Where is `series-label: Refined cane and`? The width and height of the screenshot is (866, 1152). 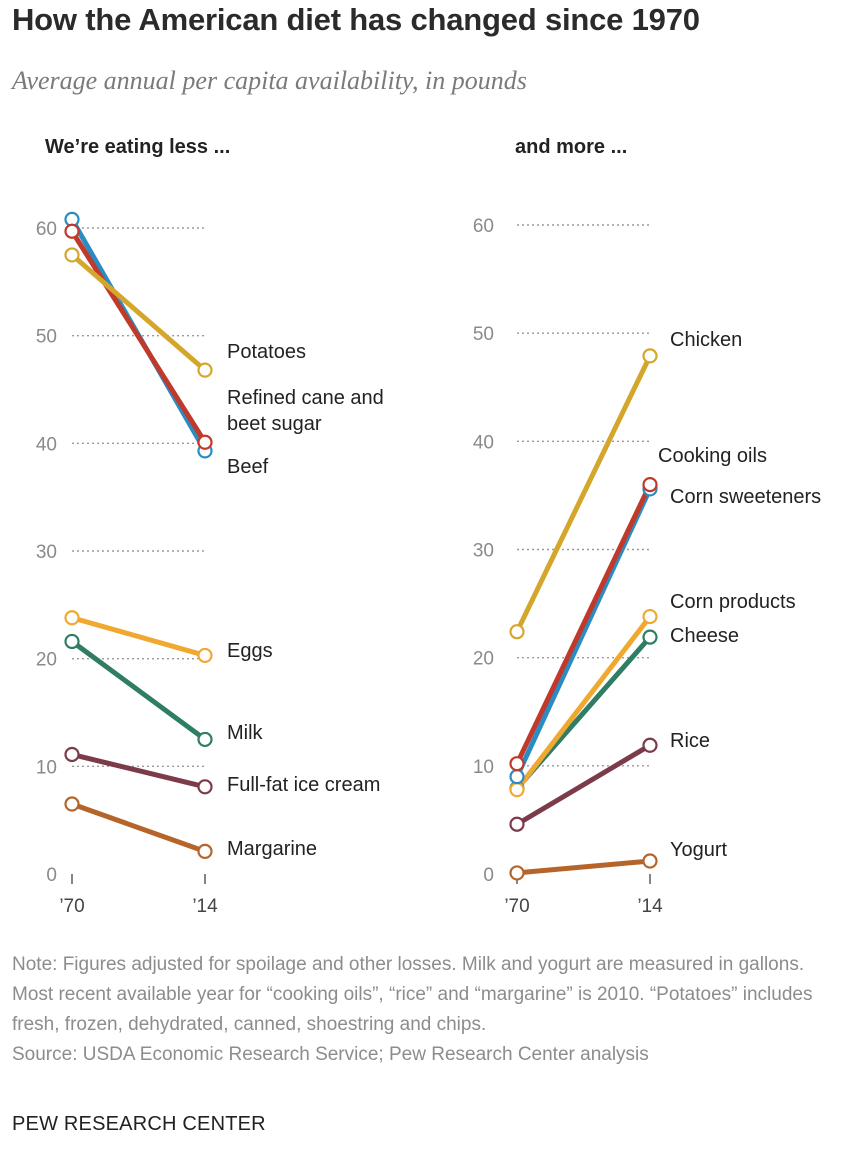
series-label: Refined cane and is located at coordinates (305, 398).